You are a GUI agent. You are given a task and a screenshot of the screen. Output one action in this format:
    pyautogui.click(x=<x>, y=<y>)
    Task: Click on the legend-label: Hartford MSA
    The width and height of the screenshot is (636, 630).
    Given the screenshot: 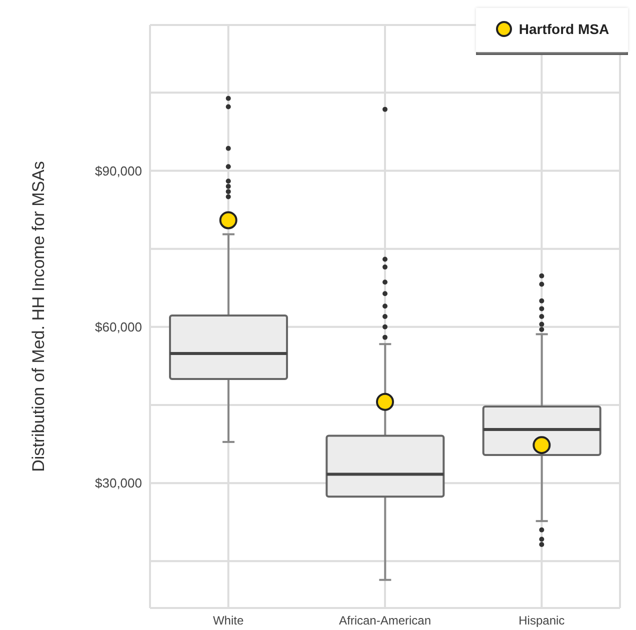 What is the action you would take?
    pyautogui.click(x=564, y=29)
    